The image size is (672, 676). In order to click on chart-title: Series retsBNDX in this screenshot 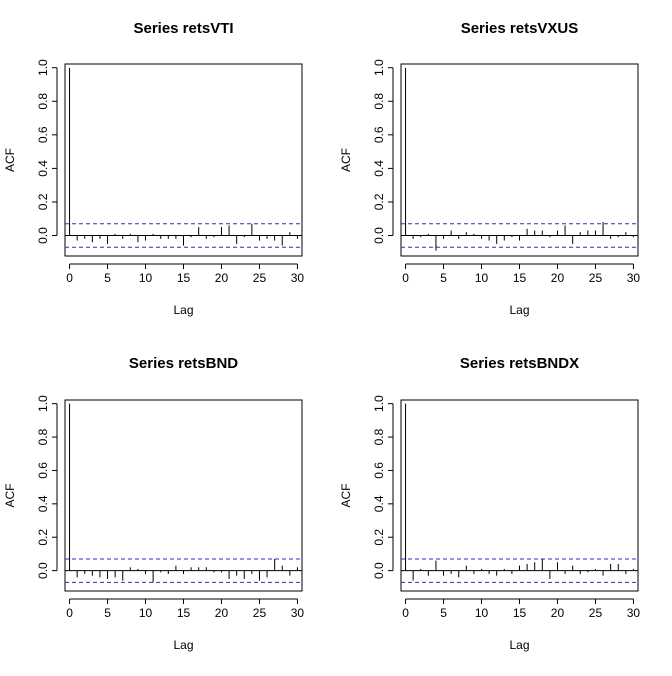, I will do `click(519, 363)`.